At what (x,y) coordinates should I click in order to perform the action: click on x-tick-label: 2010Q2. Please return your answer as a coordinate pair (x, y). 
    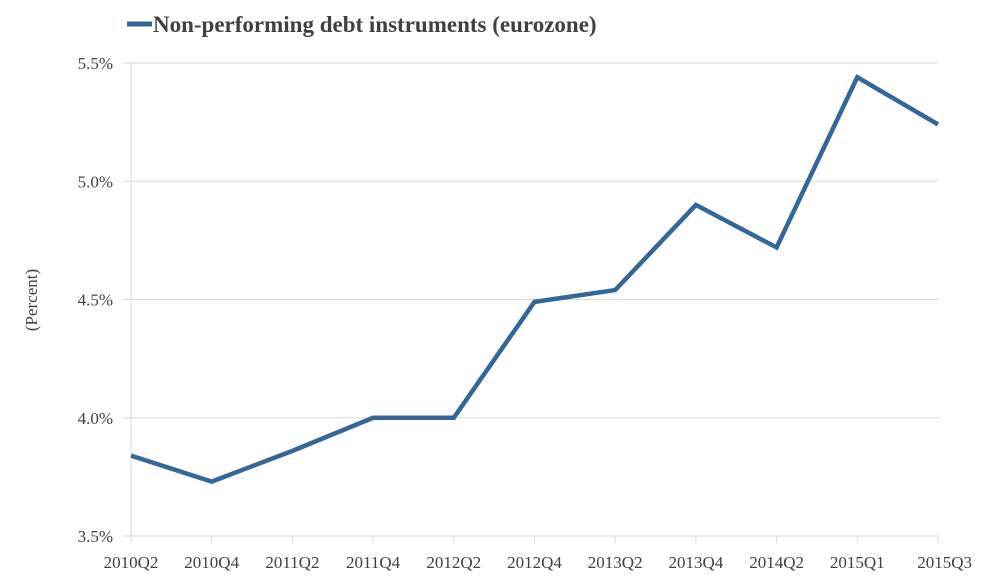
    Looking at the image, I should click on (131, 562).